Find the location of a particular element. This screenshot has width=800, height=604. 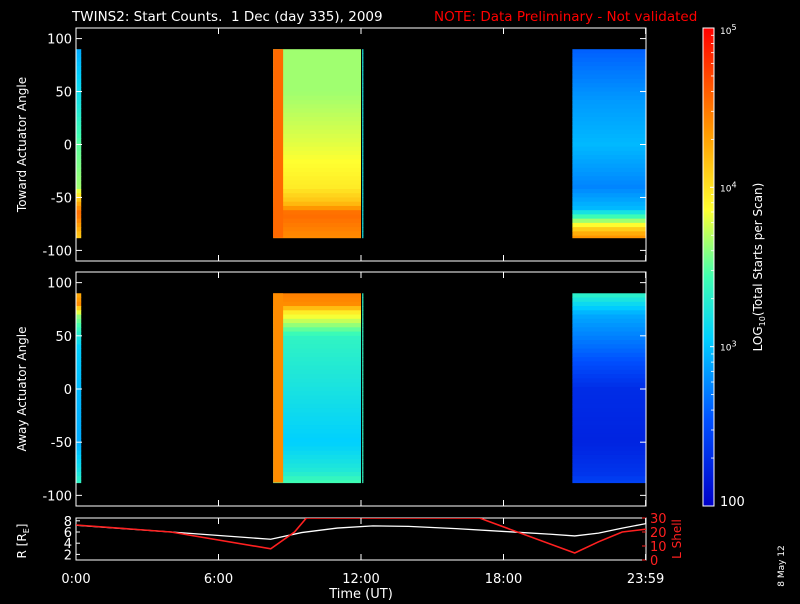

time-tick-label: 18:00 is located at coordinates (503, 579).